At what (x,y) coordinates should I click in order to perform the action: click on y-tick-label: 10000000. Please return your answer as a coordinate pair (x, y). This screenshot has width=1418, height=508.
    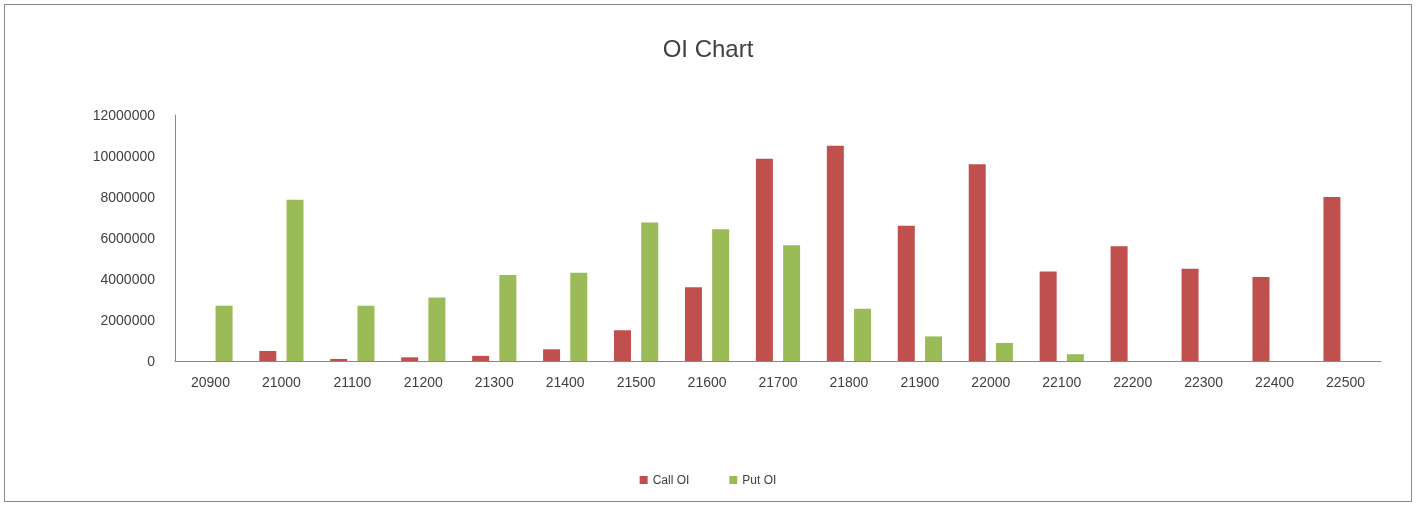
    Looking at the image, I should click on (124, 156).